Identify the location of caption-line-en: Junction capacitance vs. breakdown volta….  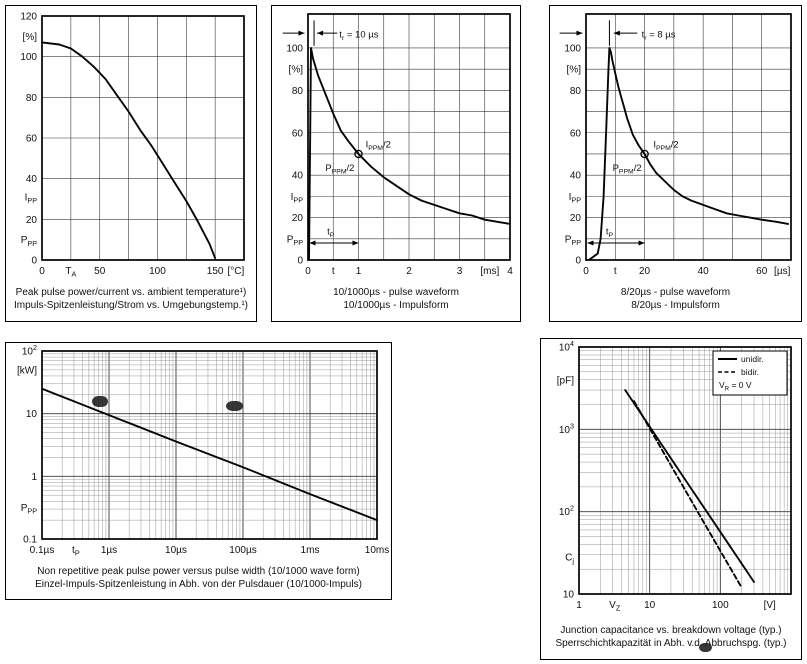
(671, 630).